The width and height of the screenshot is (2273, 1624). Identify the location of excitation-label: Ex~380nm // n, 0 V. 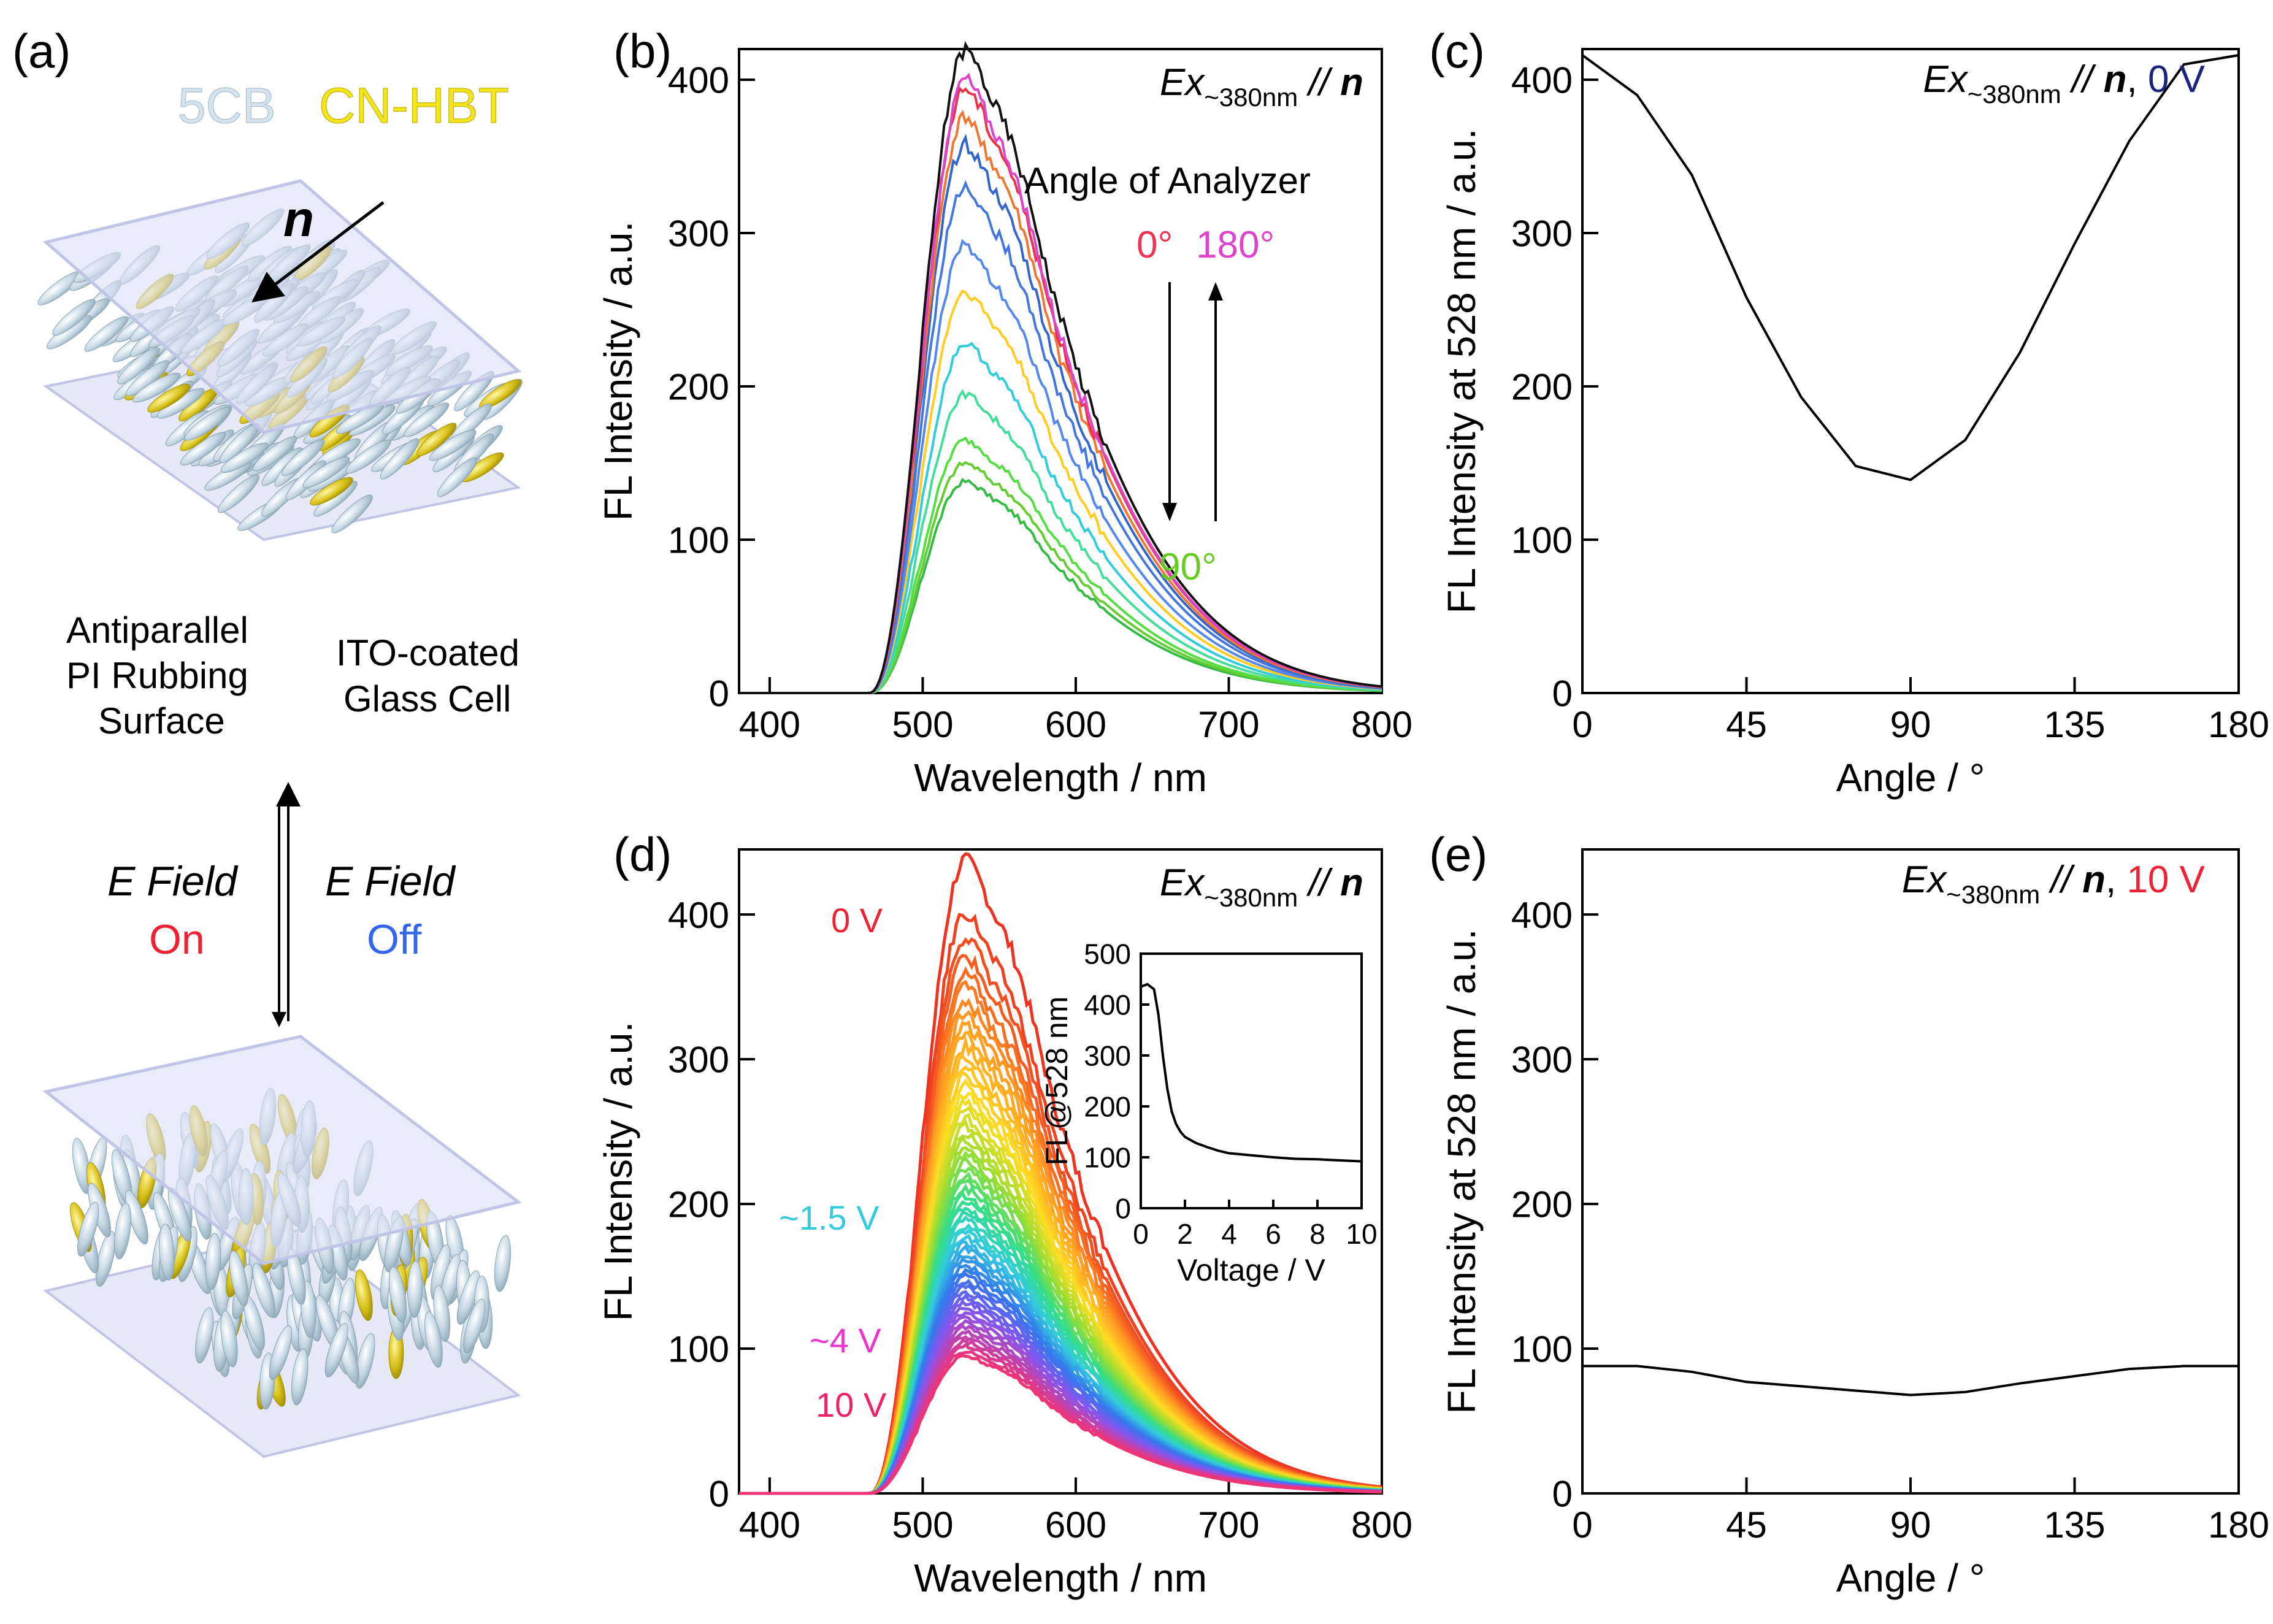
(2064, 83).